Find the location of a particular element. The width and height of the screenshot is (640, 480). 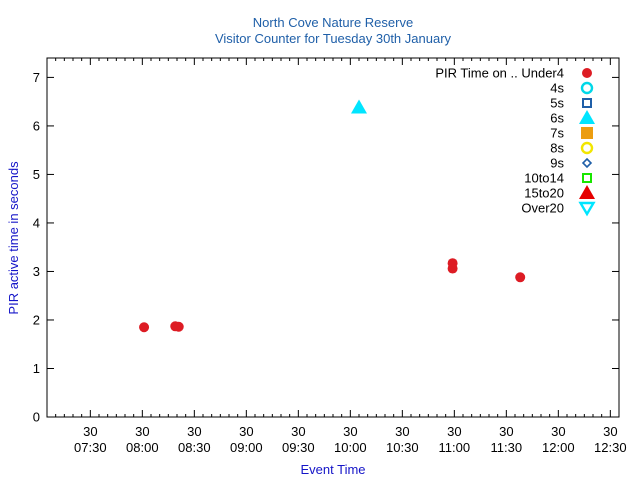

chart-subtitle: Visitor Counter for Tuesday 30th January is located at coordinates (333, 38).